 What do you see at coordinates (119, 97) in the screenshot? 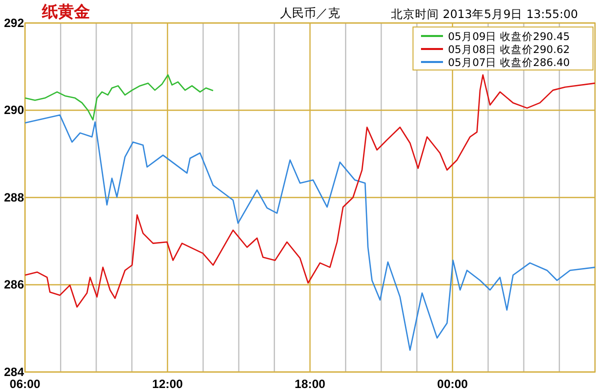
I see `line-series` at bounding box center [119, 97].